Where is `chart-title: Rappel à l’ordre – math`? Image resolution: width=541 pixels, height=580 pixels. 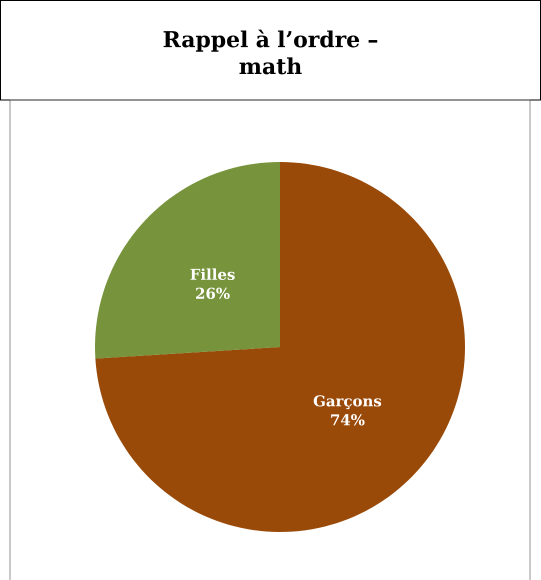
chart-title: Rappel à l’ordre – math is located at coordinates (271, 52).